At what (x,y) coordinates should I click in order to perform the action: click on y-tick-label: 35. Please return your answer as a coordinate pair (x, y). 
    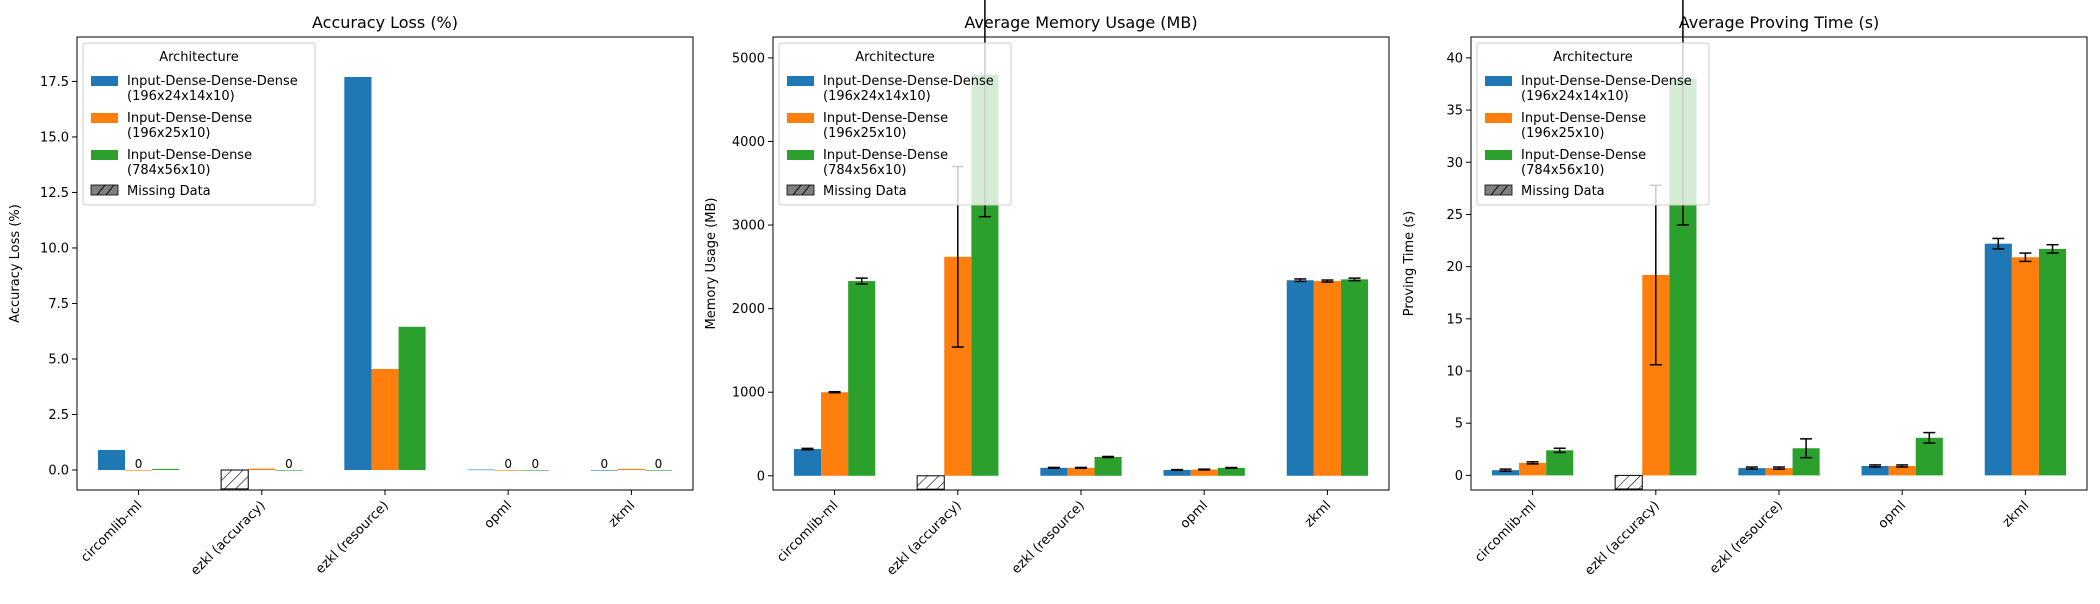
    Looking at the image, I should click on (1454, 111).